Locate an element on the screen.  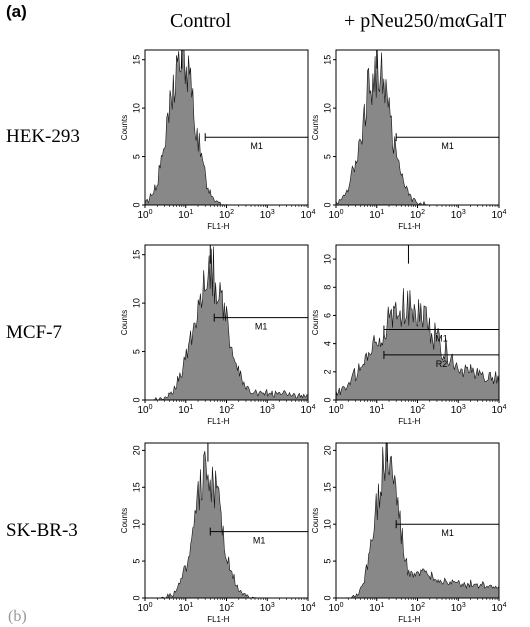
y-tick-label: 2 is located at coordinates (327, 371).